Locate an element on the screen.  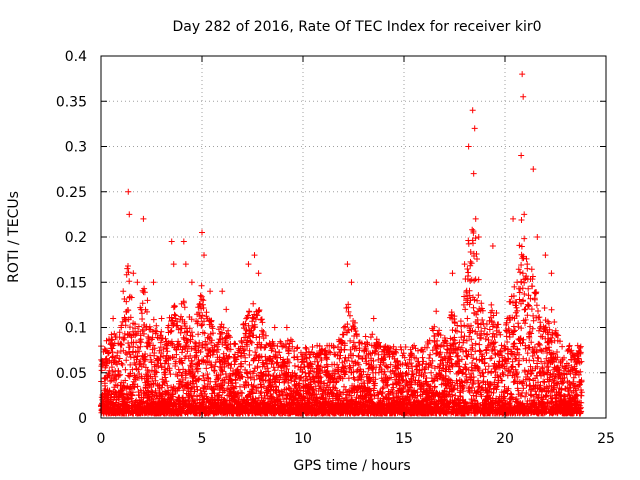
y-tick-label: 0.15 is located at coordinates (71, 283).